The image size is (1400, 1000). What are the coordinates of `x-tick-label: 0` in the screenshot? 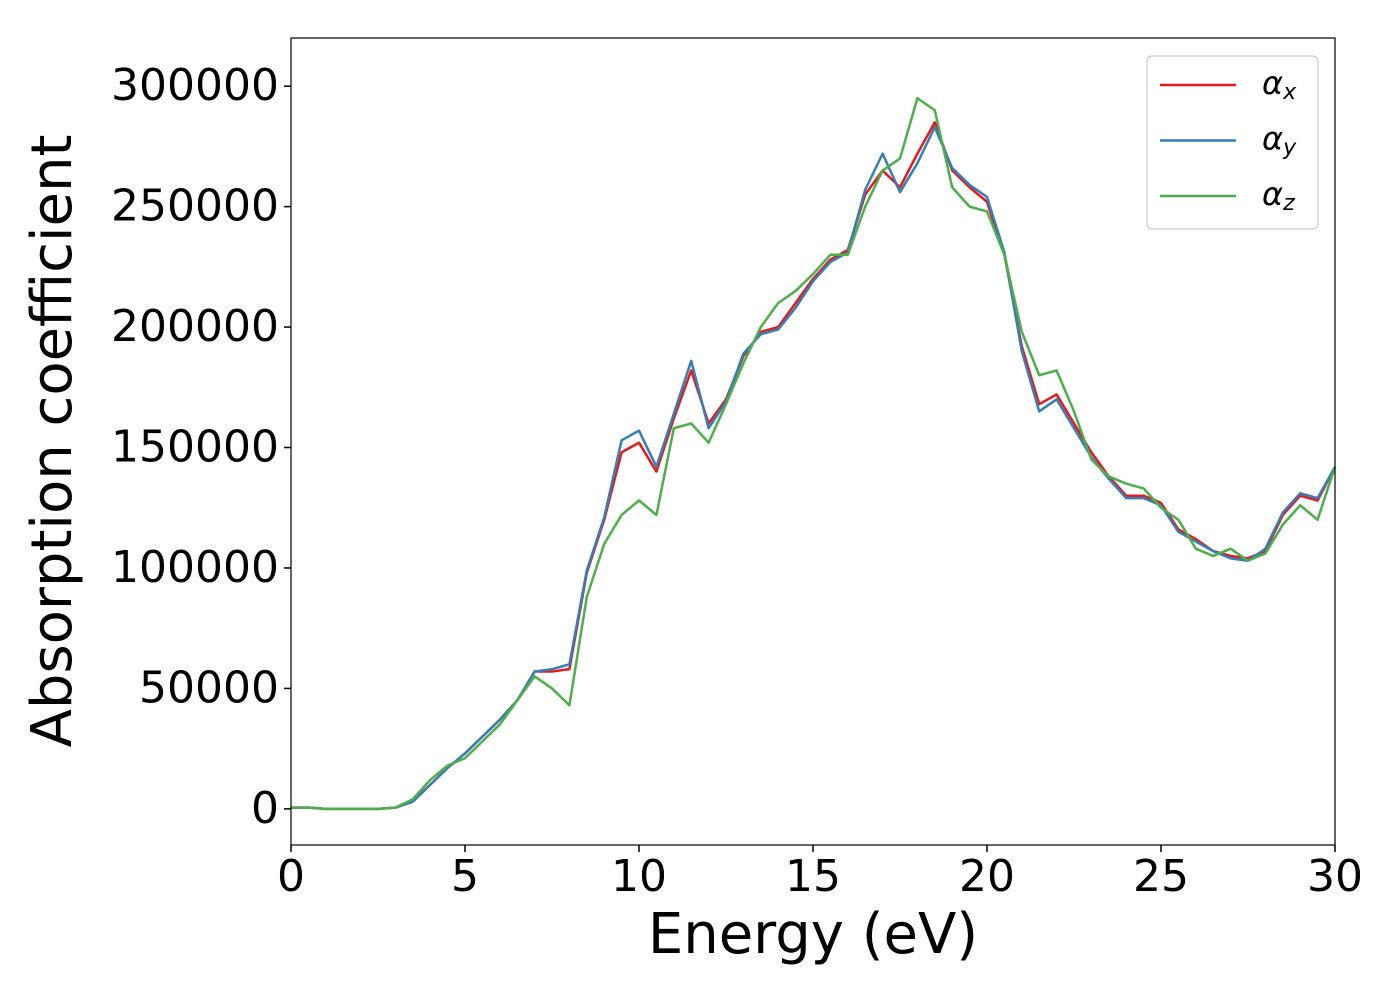 It's located at (291, 876).